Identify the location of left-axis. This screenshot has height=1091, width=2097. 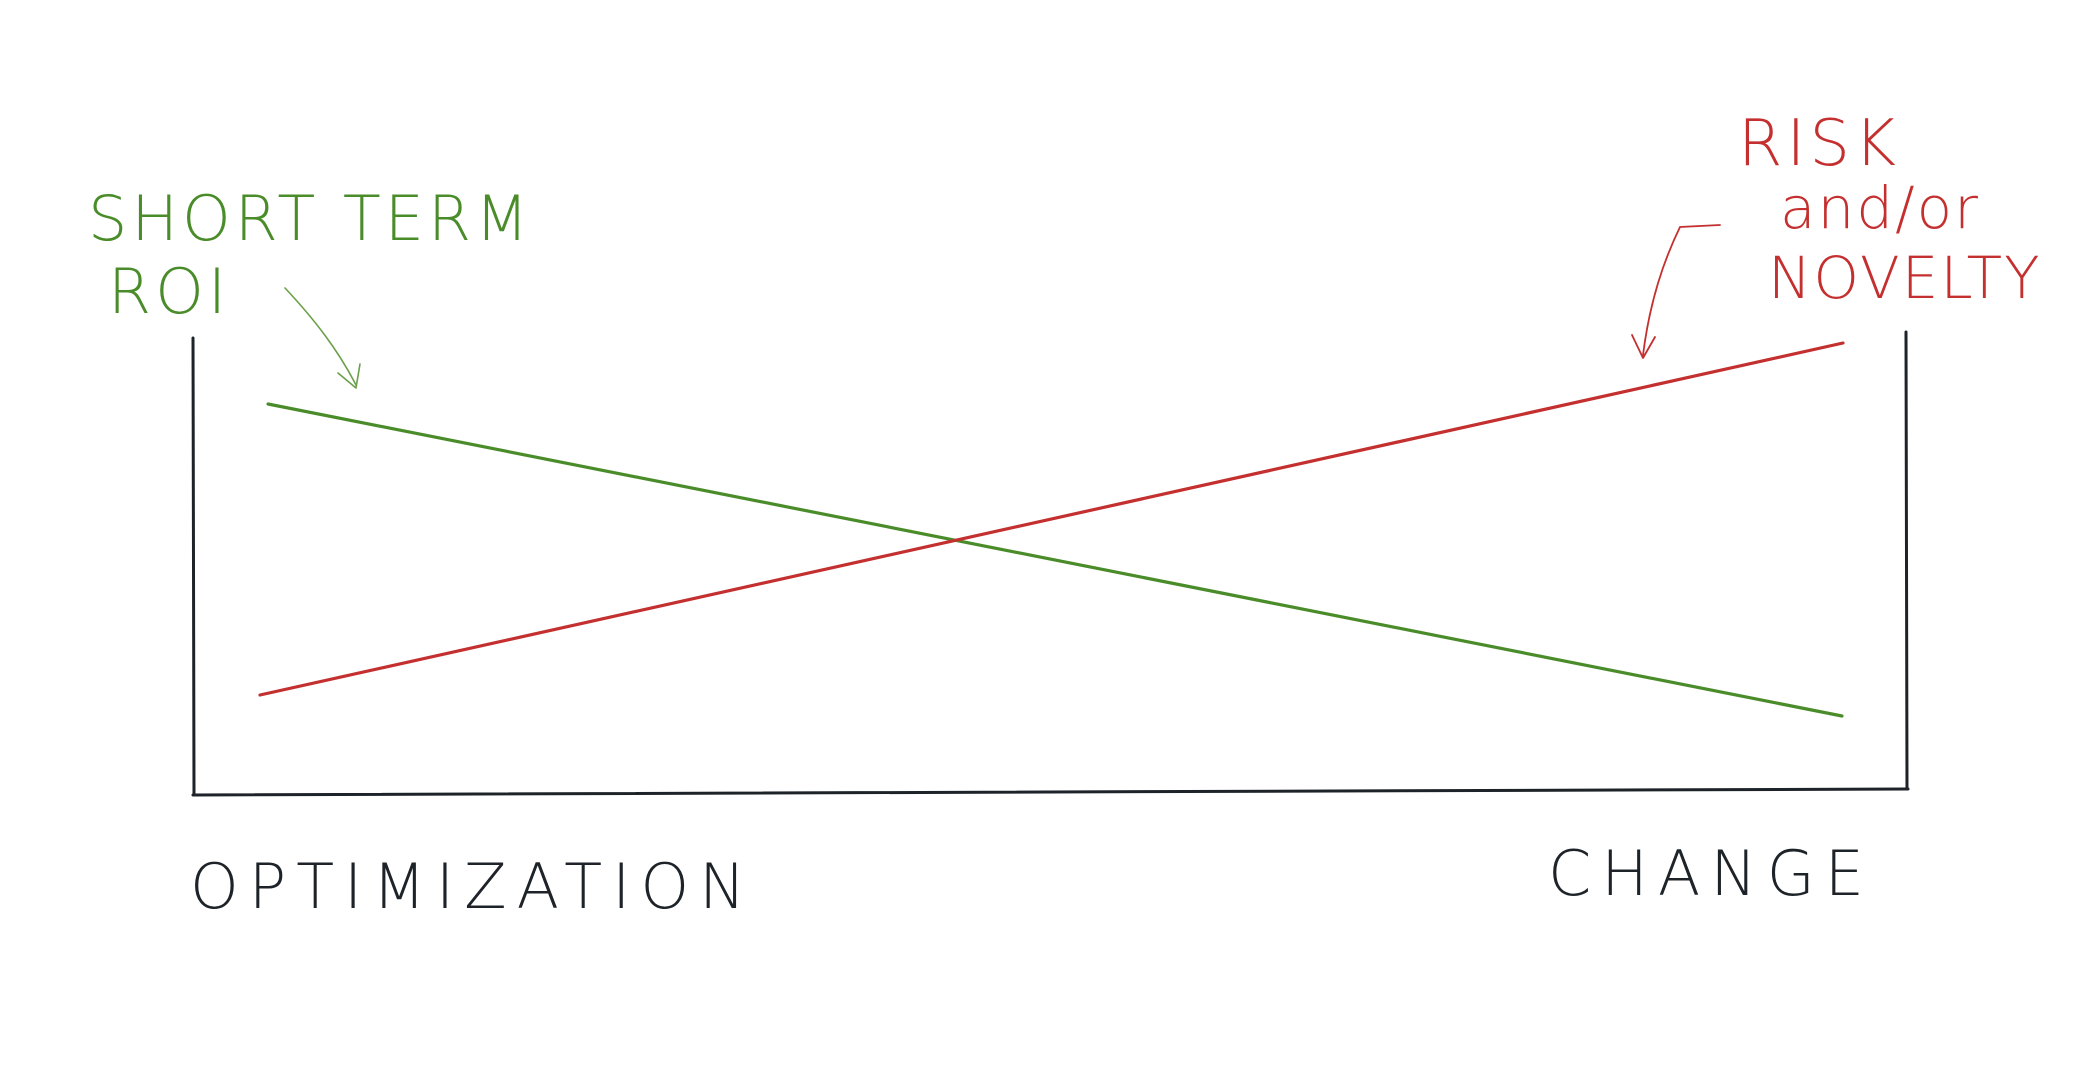
(193, 566).